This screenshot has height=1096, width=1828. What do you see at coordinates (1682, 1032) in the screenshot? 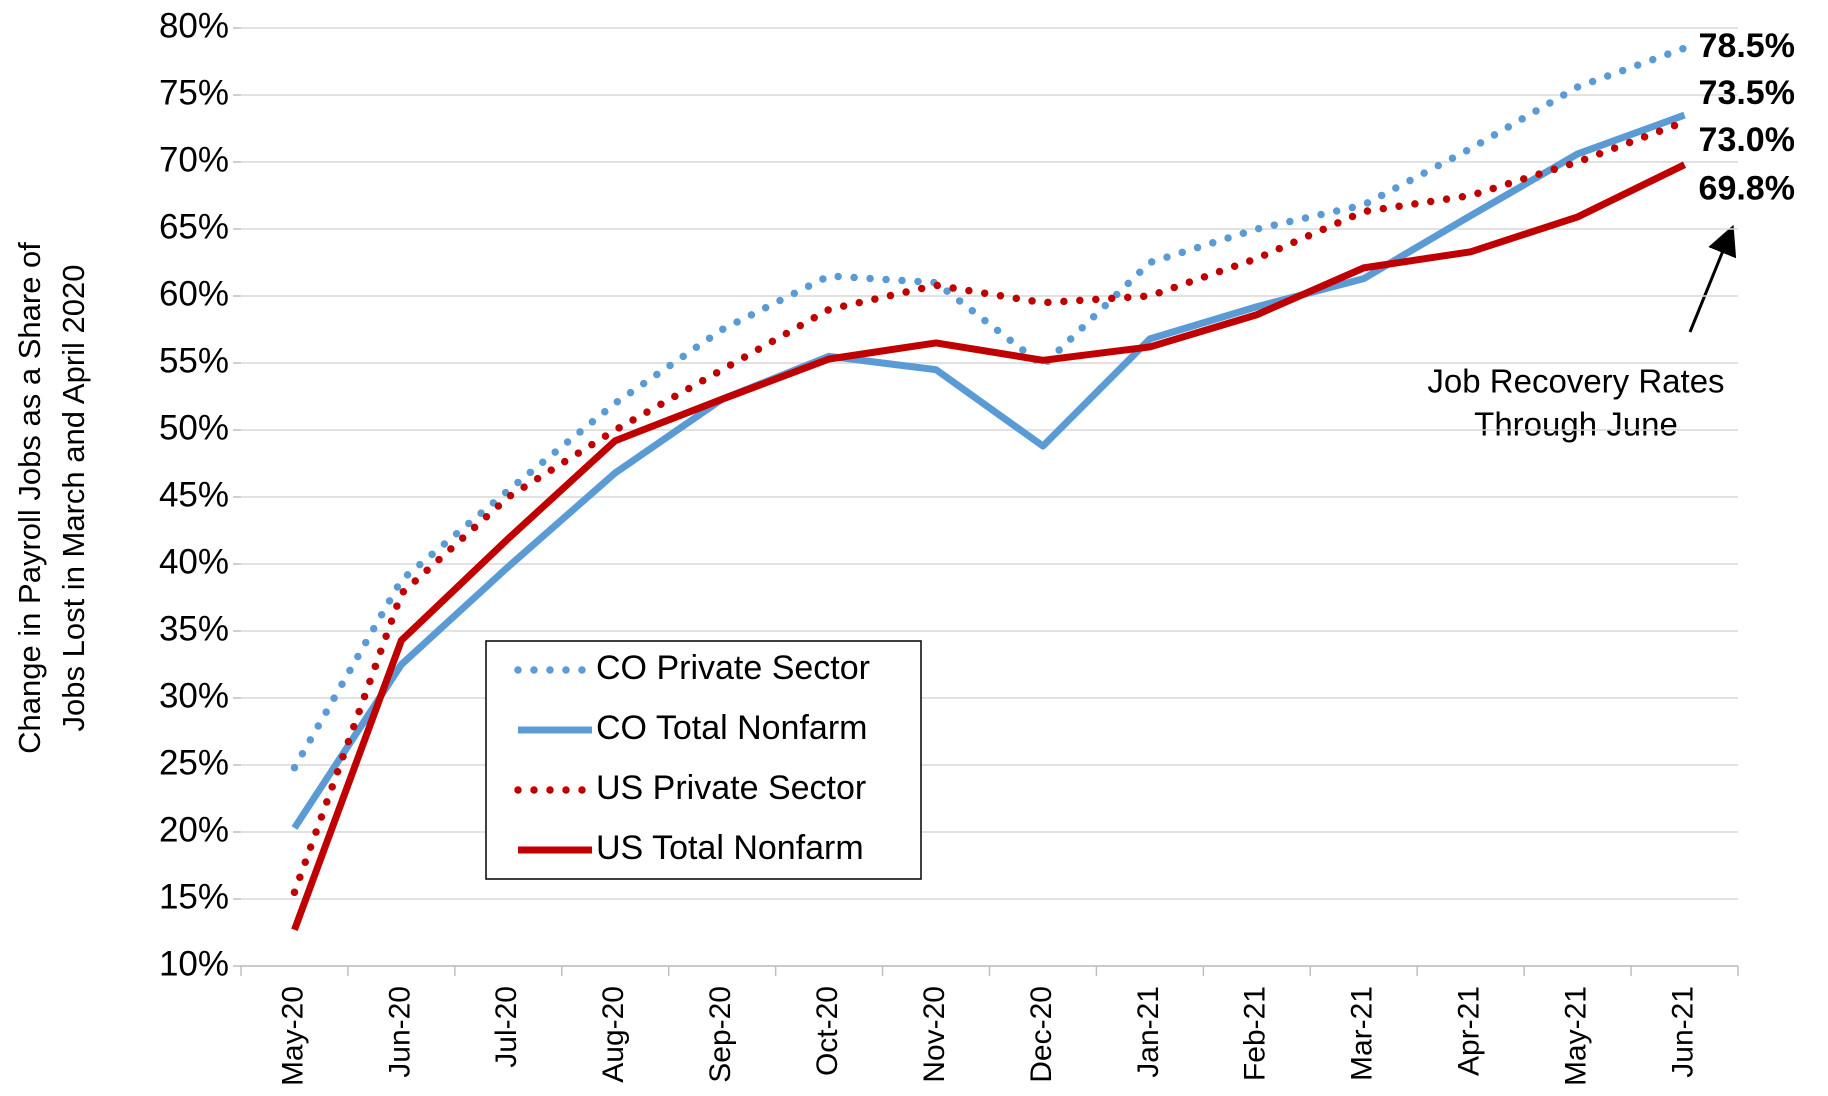
I see `x-tick-label: Jun-21` at bounding box center [1682, 1032].